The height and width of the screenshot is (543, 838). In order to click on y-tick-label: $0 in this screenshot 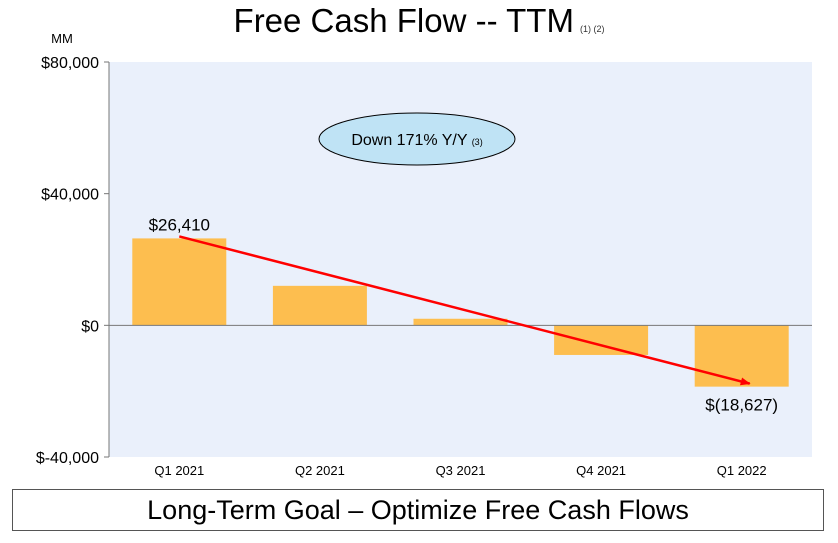, I will do `click(90, 326)`.